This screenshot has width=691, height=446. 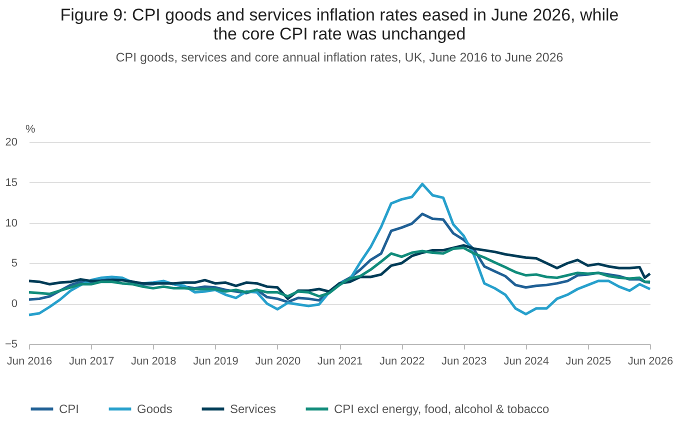 What do you see at coordinates (69, 409) in the screenshot?
I see `legend-label: CPI` at bounding box center [69, 409].